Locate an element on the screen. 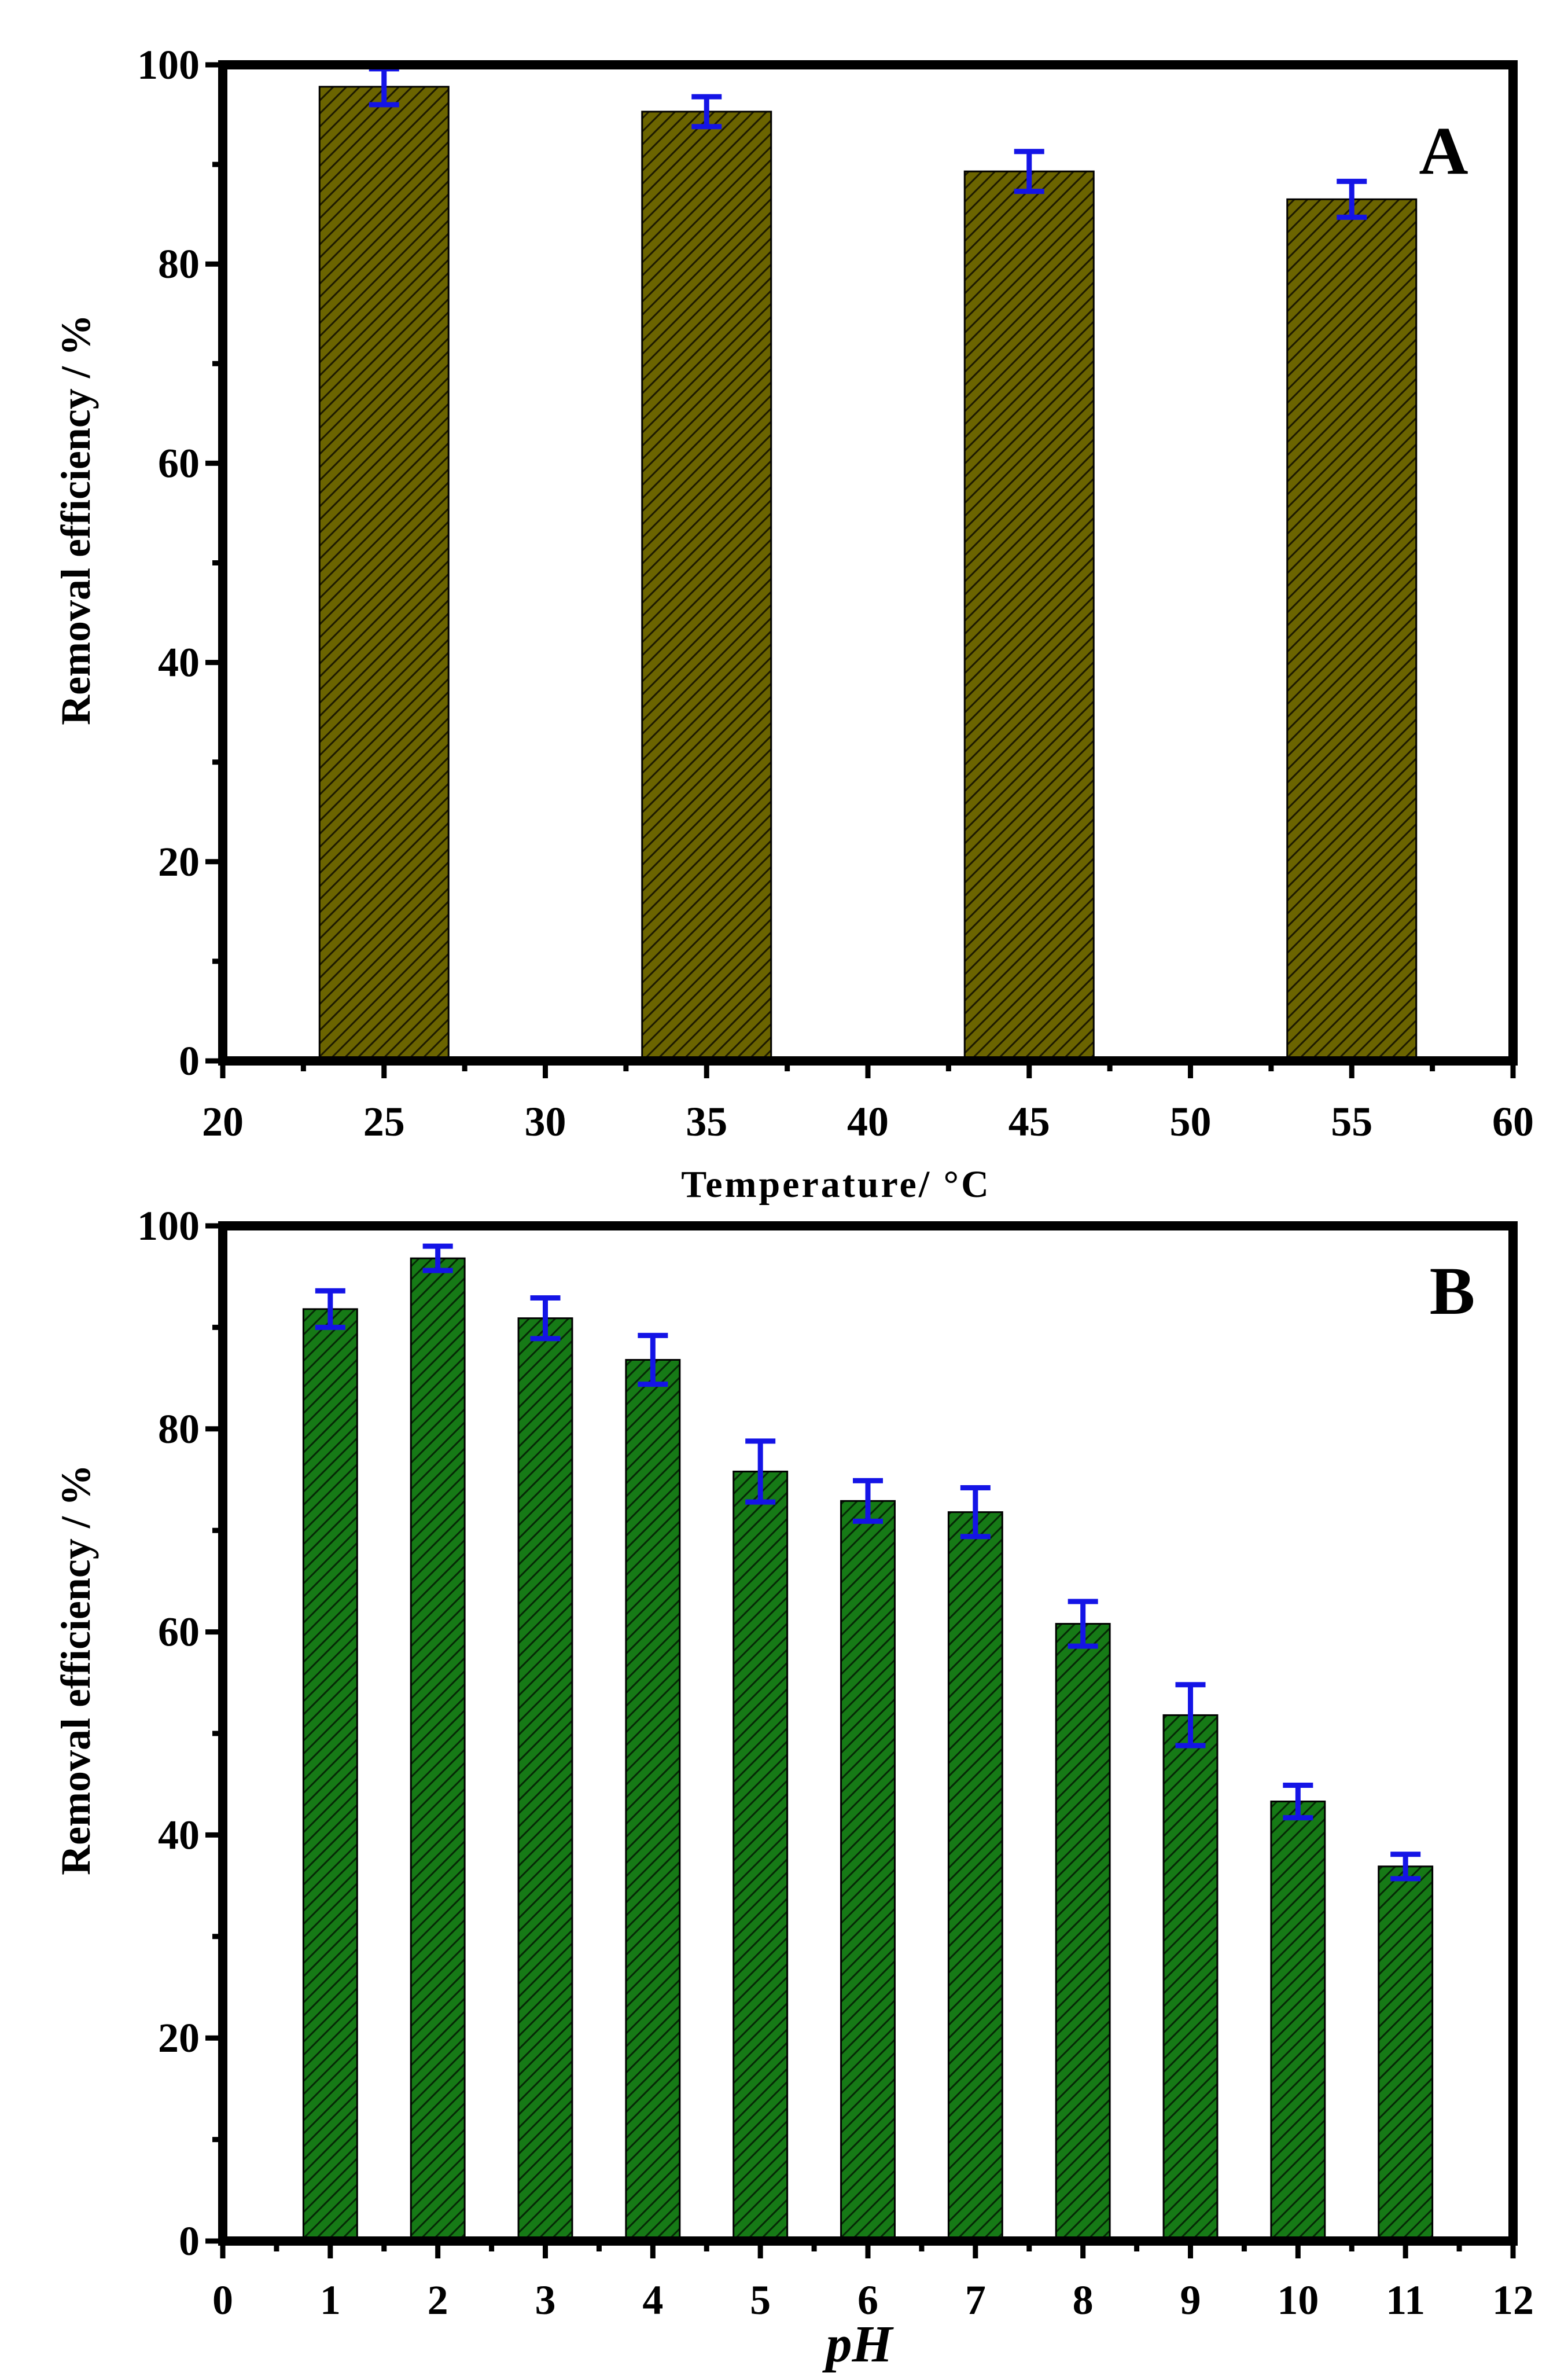 This screenshot has height=2373, width=1568. x-tick-label: 12 is located at coordinates (1513, 2300).